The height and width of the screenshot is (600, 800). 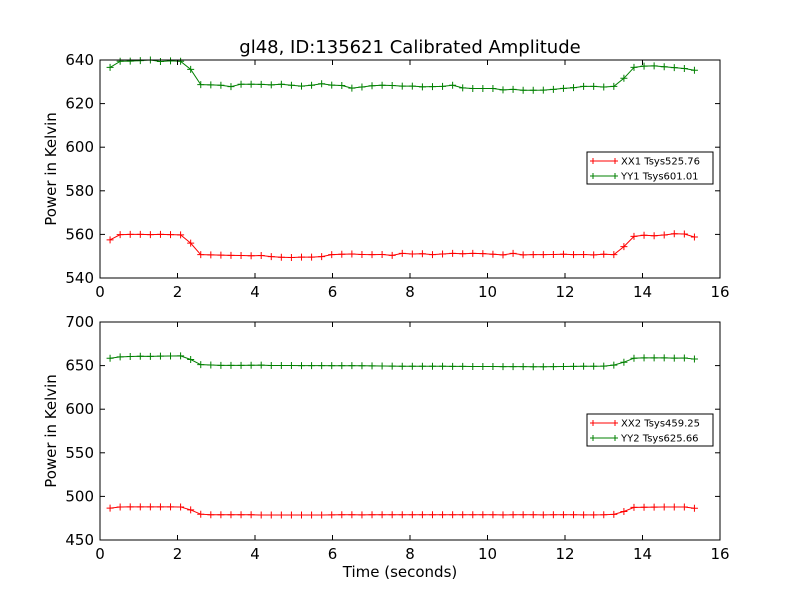 I want to click on x-tick-label: 6, so click(x=333, y=554).